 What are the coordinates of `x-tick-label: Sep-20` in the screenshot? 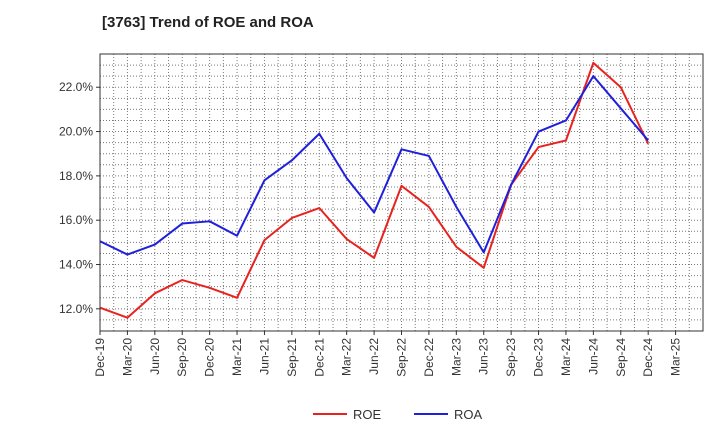 It's located at (182, 357).